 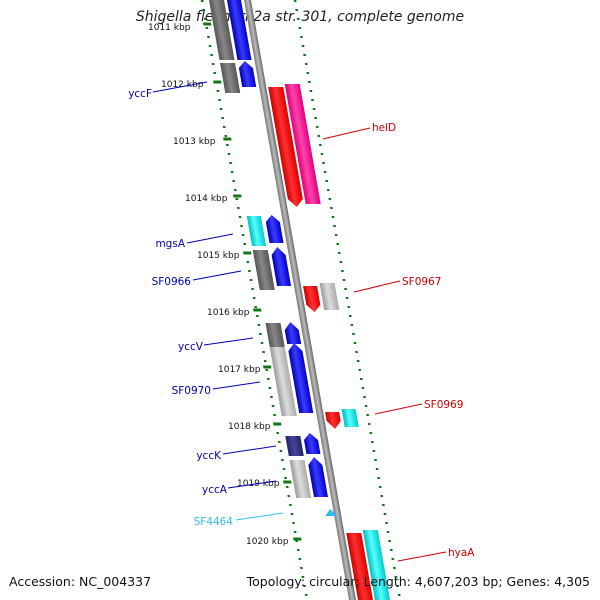 What do you see at coordinates (377, 565) in the screenshot?
I see `gene-hyaA-homolog` at bounding box center [377, 565].